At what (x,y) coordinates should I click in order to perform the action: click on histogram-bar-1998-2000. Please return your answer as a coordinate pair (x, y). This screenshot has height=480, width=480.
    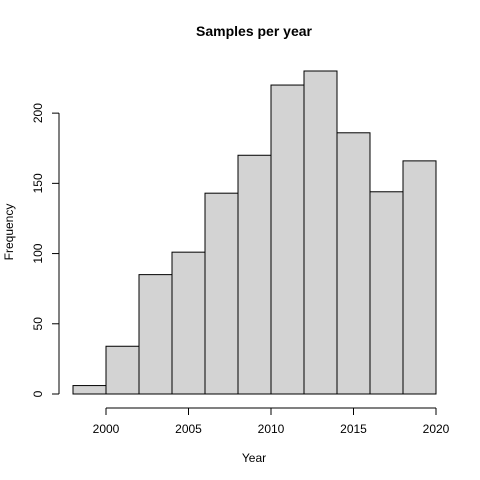
    Looking at the image, I should click on (89, 390).